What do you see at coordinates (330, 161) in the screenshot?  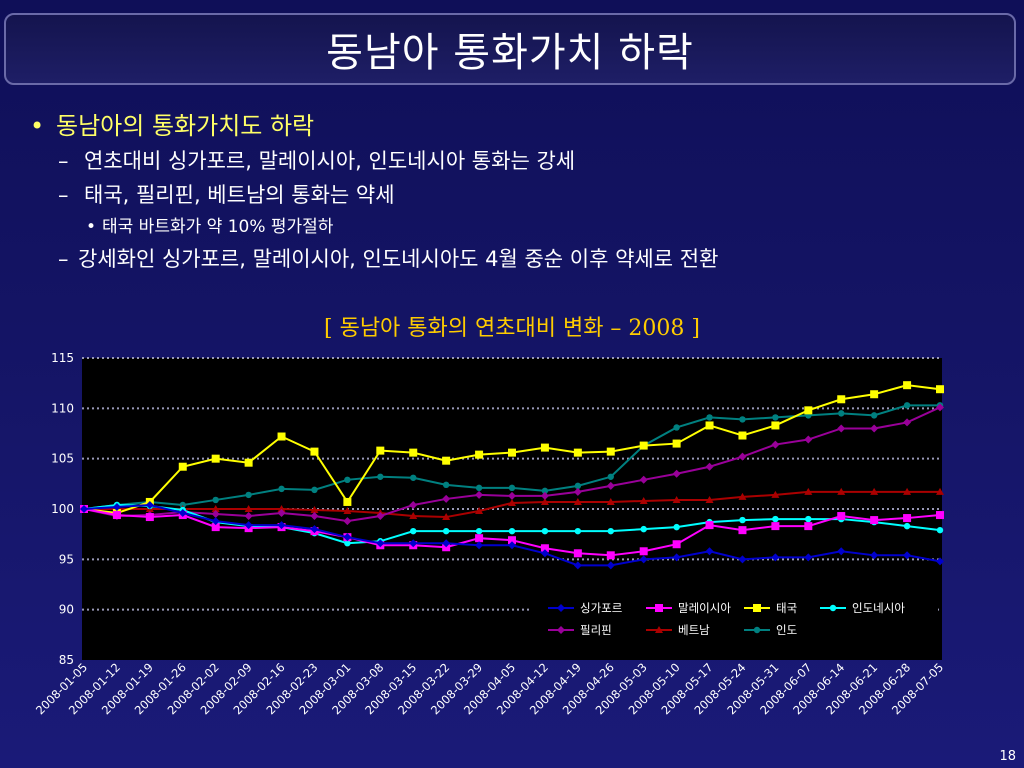 I see `bullet-text: 연초대비 싱가포르, 말레이시아, 인도네시아 통화는 강세` at bounding box center [330, 161].